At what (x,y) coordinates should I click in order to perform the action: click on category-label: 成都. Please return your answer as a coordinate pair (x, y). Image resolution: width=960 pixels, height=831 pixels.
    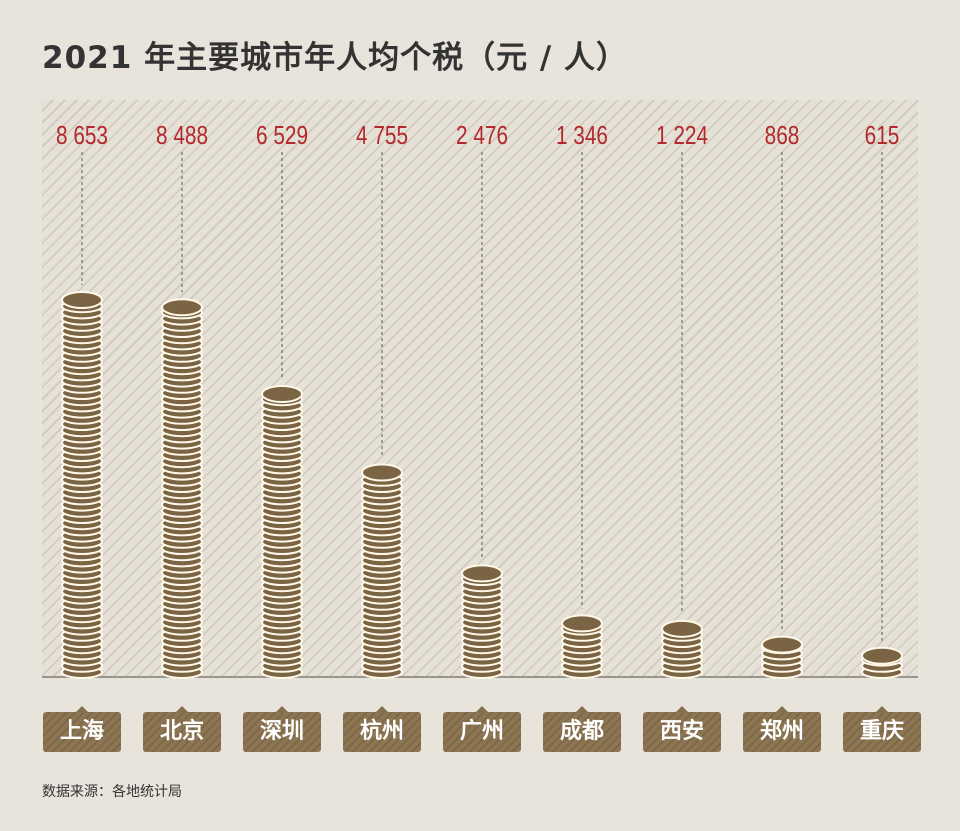
    Looking at the image, I should click on (582, 729).